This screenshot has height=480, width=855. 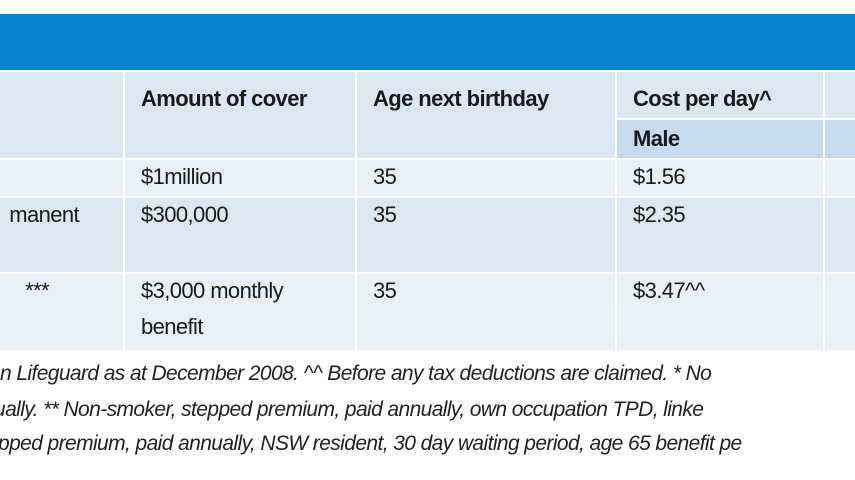 I want to click on header-cell-cutoff-sub, so click(x=840, y=139).